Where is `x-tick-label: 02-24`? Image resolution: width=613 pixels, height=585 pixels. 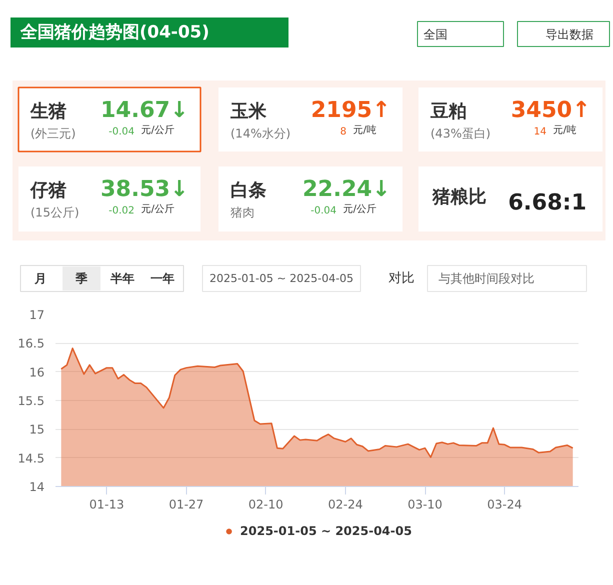 x-tick-label: 02-24 is located at coordinates (345, 505).